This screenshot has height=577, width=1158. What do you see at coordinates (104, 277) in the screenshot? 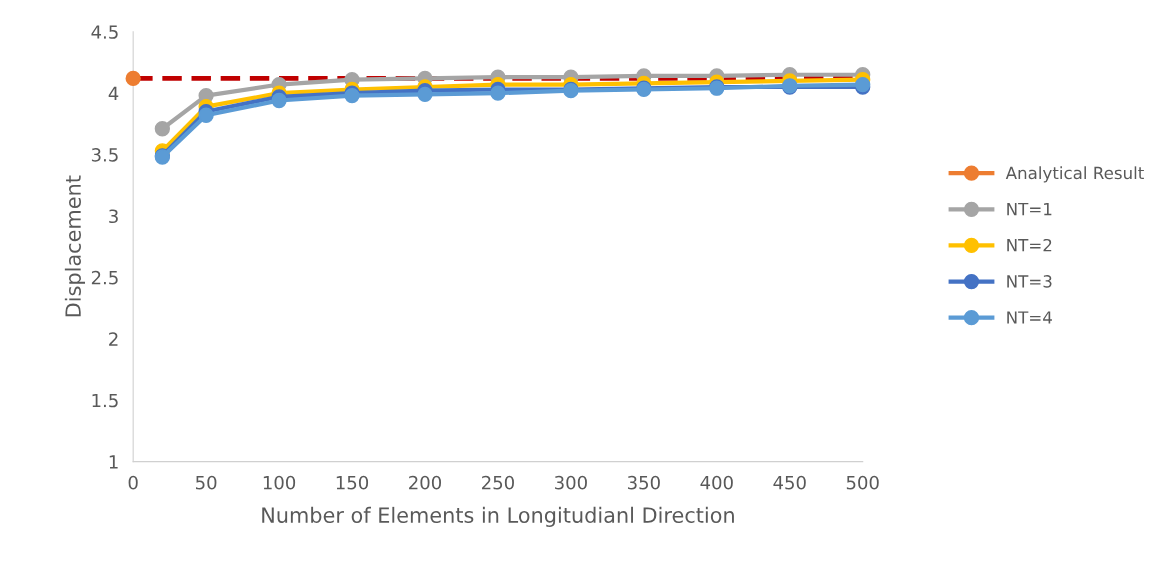
I see `y-tick-label: 2.5` at bounding box center [104, 277].